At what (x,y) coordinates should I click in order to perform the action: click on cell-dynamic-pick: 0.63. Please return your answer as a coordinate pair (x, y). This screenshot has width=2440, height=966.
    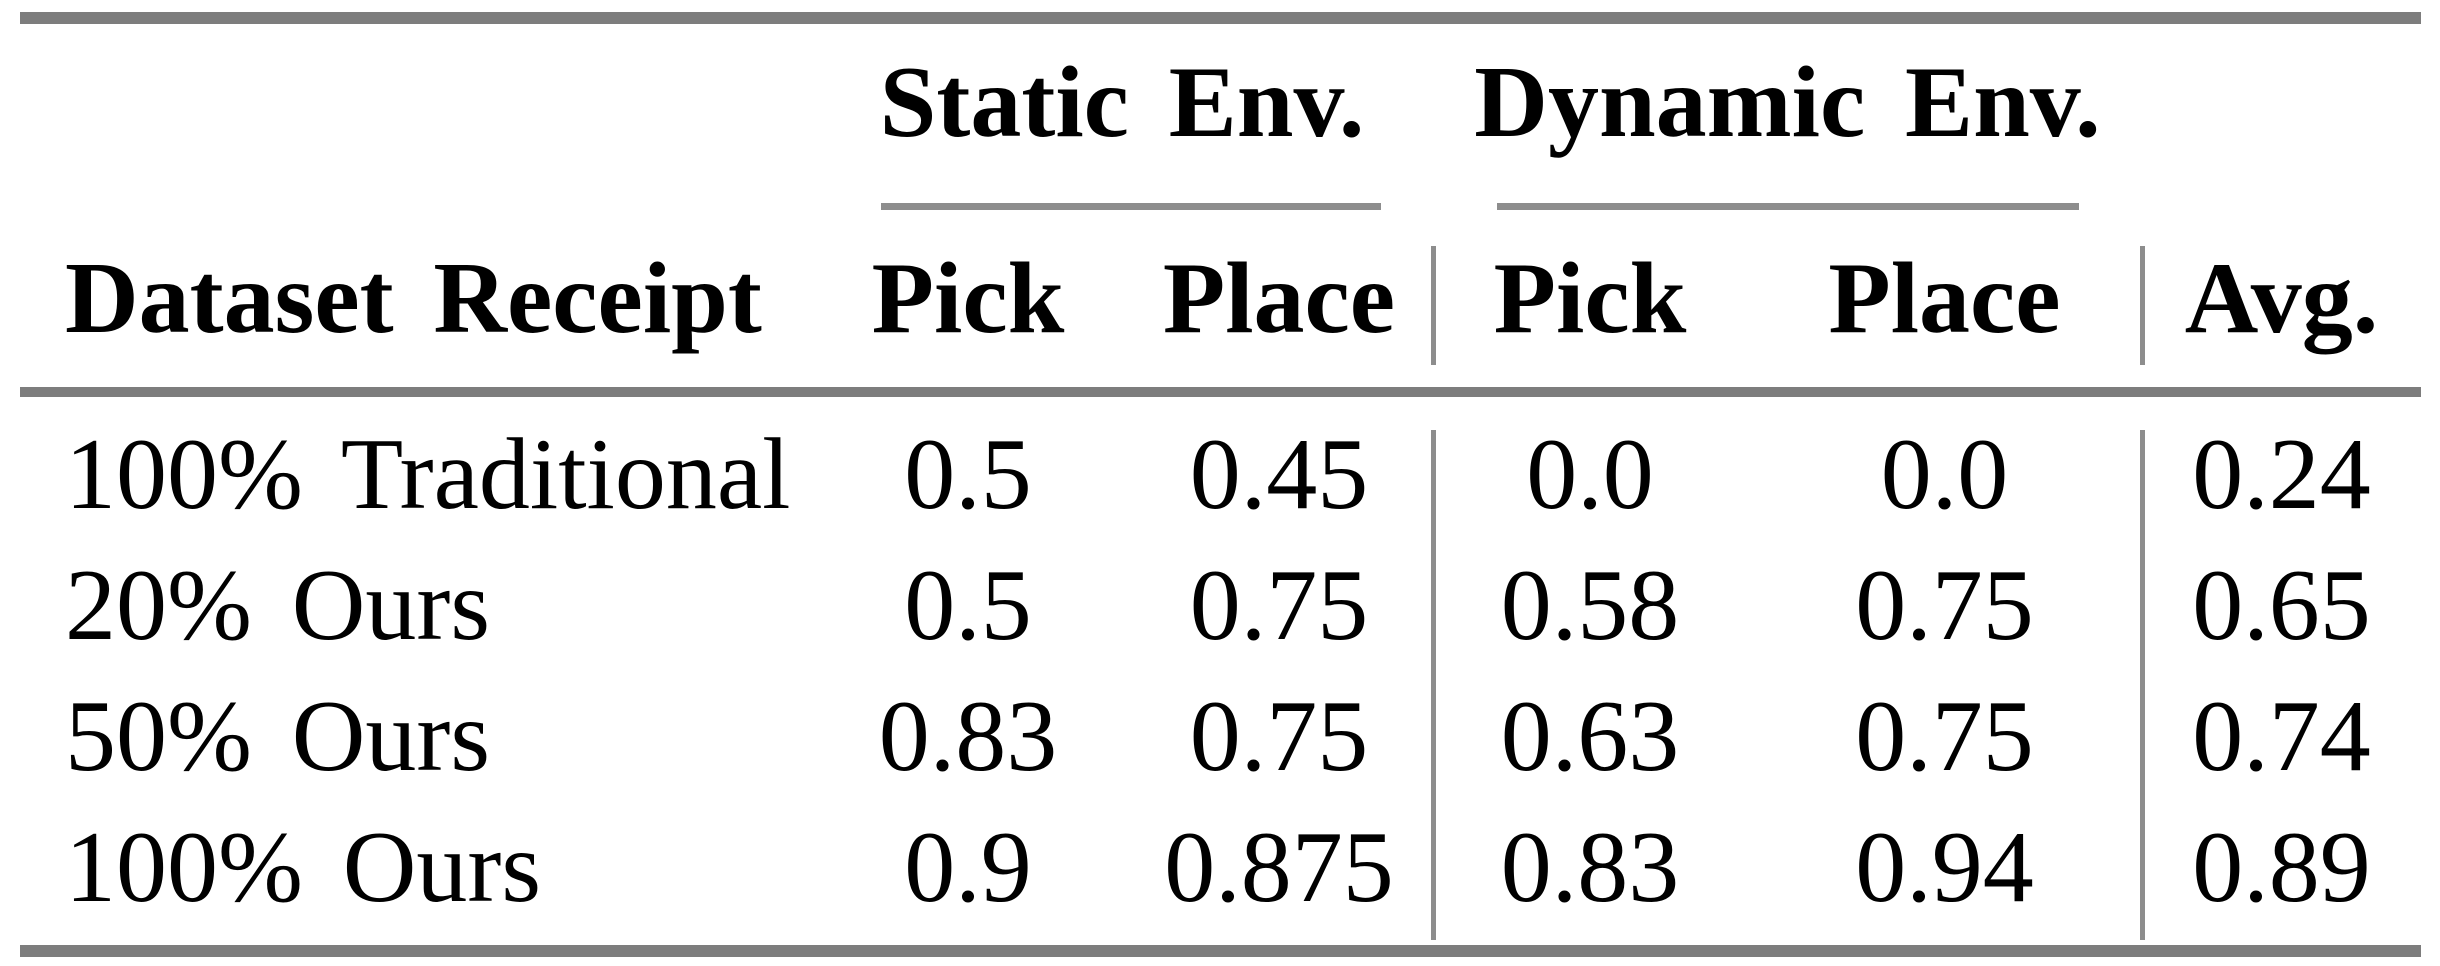
    Looking at the image, I should click on (1590, 736).